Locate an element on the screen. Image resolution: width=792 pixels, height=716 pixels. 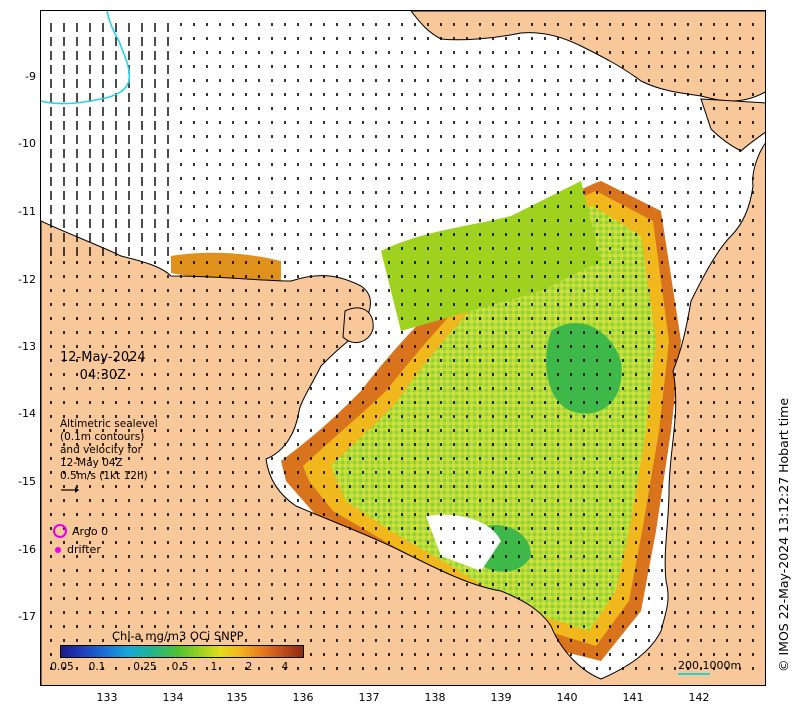
argo-track is located at coordinates (86, 58).